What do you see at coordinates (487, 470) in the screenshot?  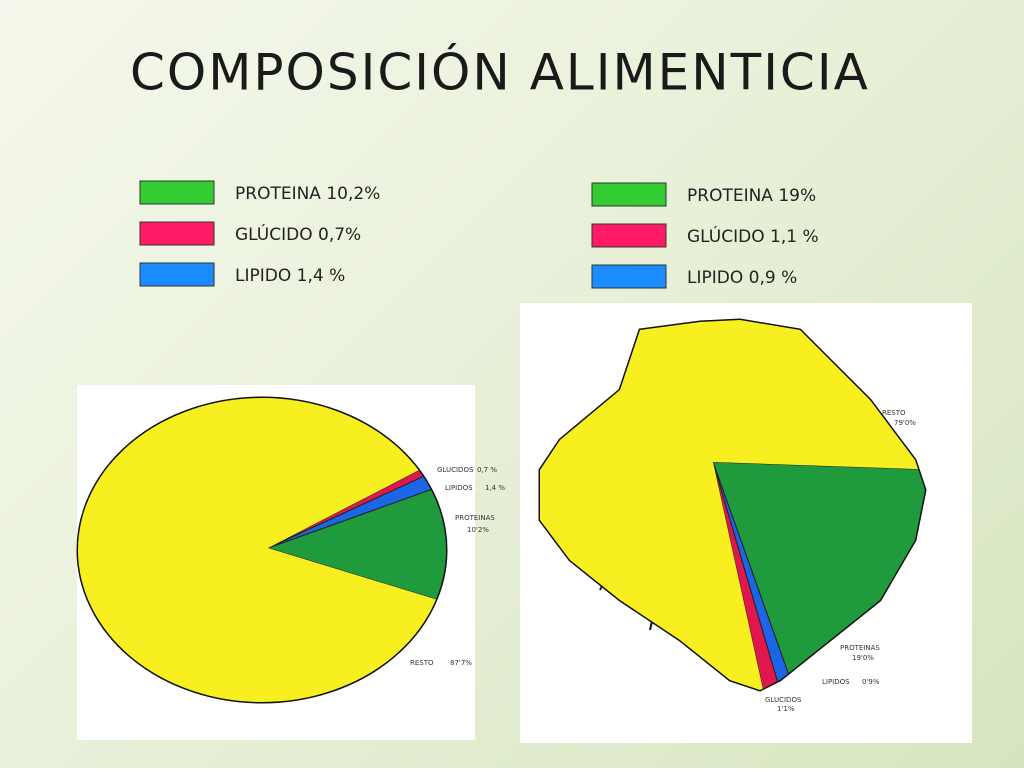 I see `slice-value-label: 0,7 %` at bounding box center [487, 470].